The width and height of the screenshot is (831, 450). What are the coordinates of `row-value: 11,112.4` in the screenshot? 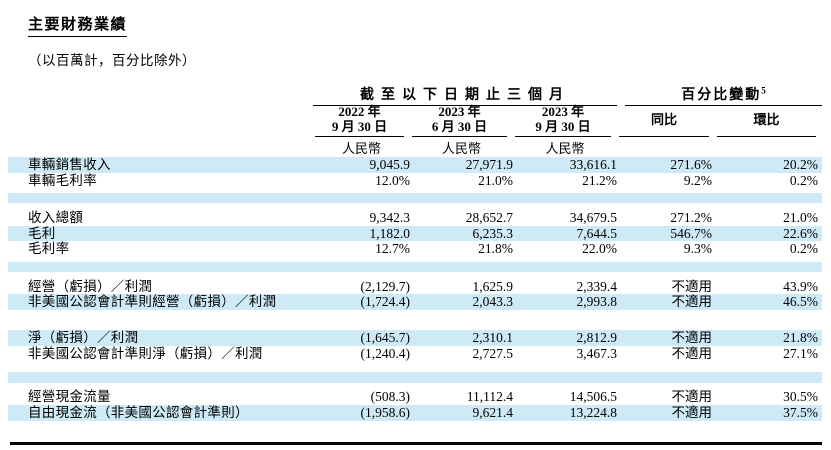 It's located at (489, 396).